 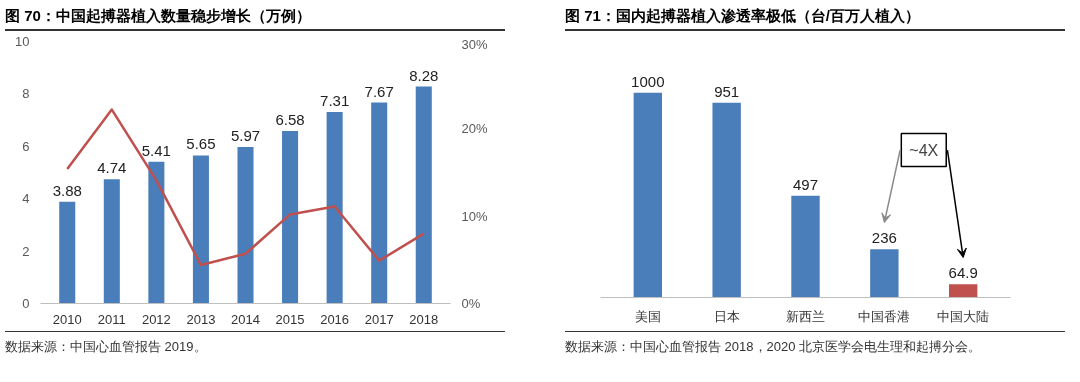 What do you see at coordinates (773, 347) in the screenshot?
I see `source-note: 数据来源：中国心血管报告 2018，2020 北京医学会电生理和起搏分会。` at bounding box center [773, 347].